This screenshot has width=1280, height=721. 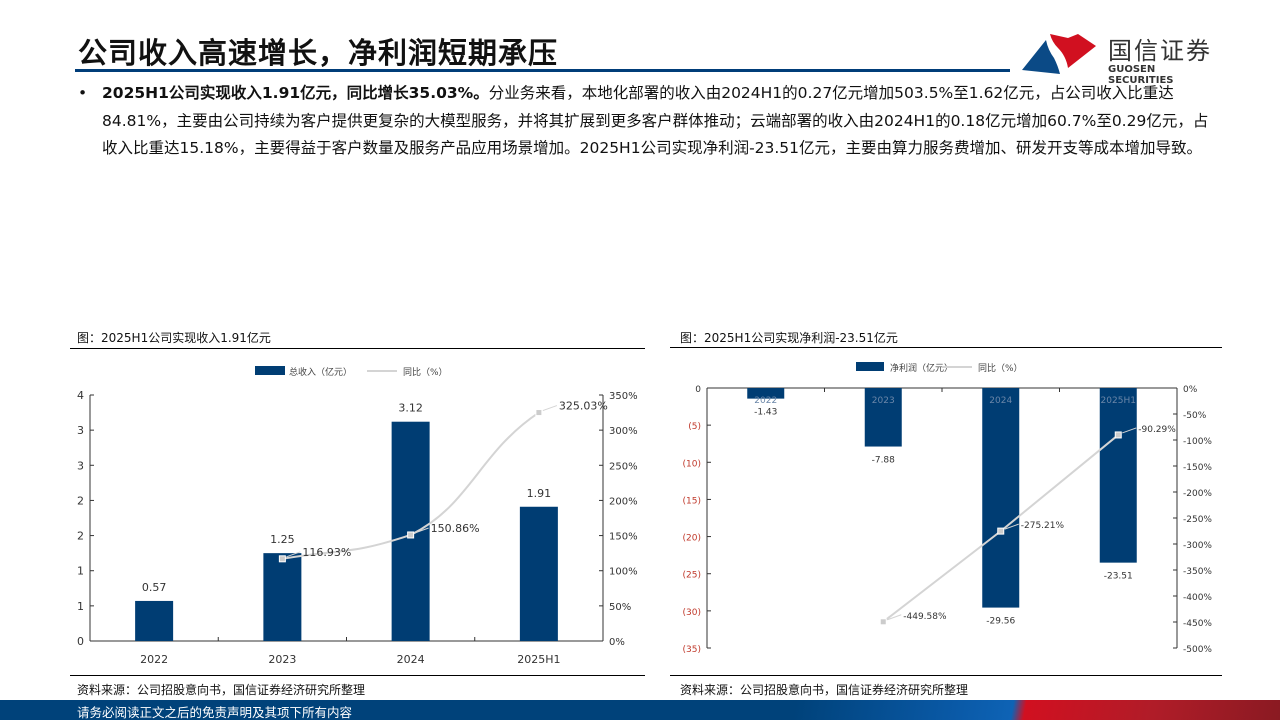 I want to click on y2-tick-label: -500%, so click(x=1197, y=650).